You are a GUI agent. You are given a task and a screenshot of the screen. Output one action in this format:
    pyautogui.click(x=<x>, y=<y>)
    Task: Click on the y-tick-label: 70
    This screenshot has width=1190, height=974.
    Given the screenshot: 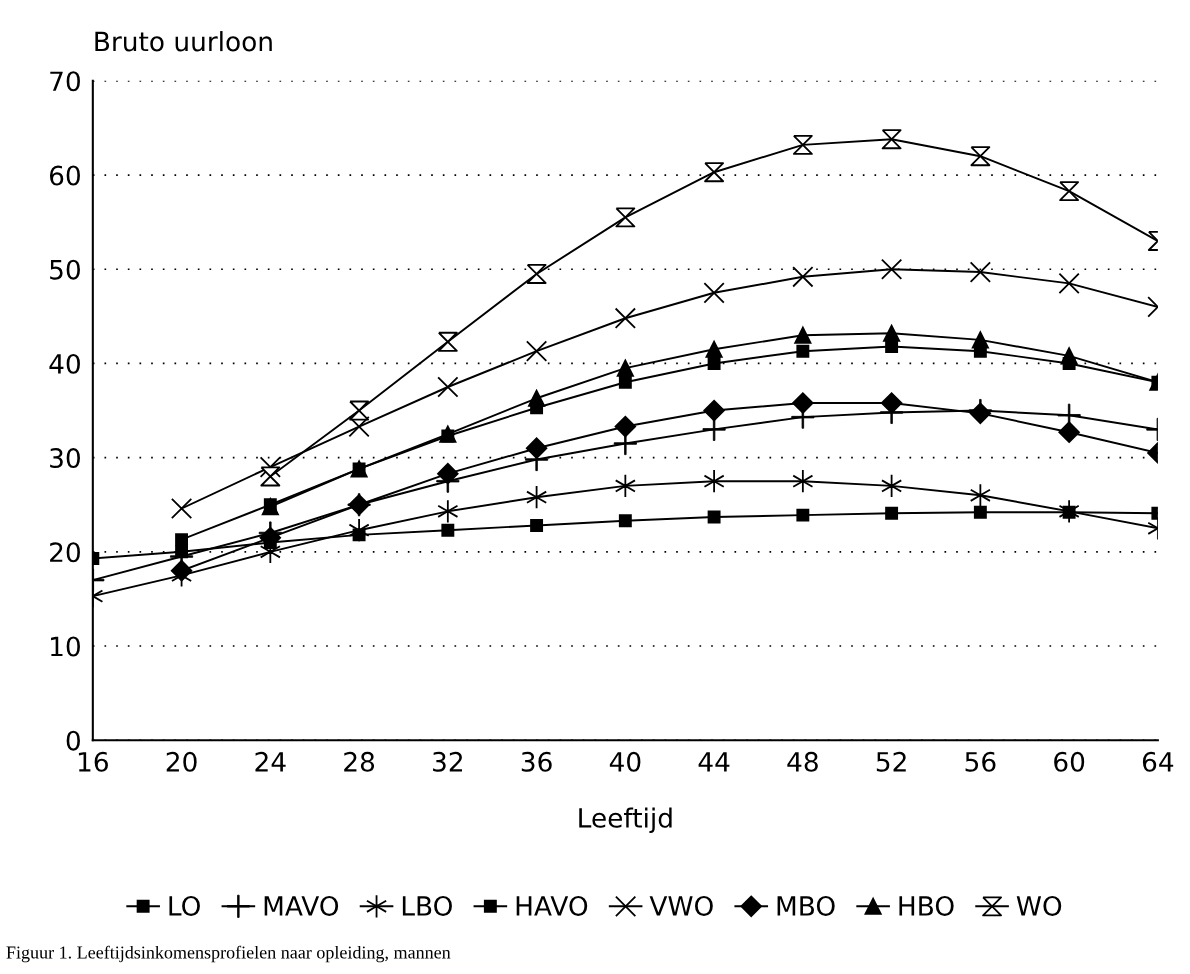 What is the action you would take?
    pyautogui.click(x=65, y=81)
    